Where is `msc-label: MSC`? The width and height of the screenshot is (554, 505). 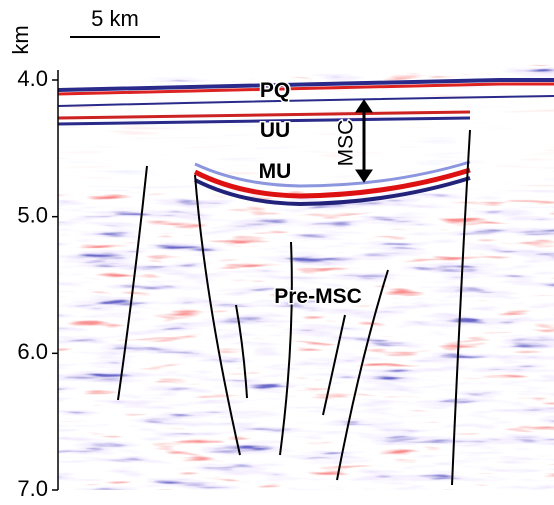 msc-label: MSC is located at coordinates (346, 143).